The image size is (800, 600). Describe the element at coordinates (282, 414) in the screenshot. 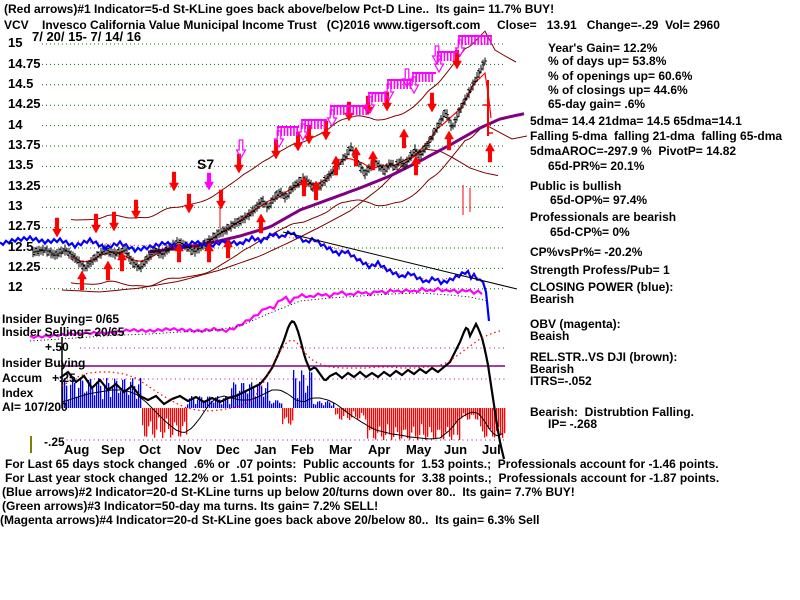

I see `histogram-ma-line` at that location.